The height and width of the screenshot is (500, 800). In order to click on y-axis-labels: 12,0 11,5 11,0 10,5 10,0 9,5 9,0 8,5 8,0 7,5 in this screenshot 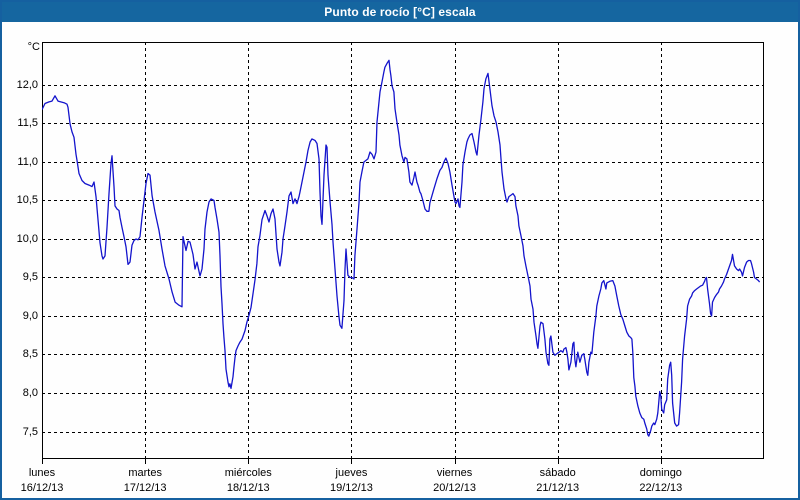, I will do `click(20, 250)`.